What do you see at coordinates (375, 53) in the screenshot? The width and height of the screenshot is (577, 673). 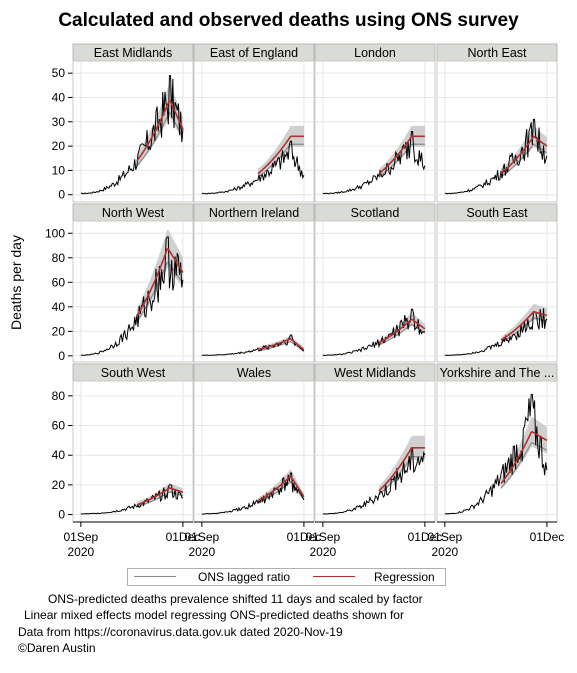 I see `panel-title: London` at bounding box center [375, 53].